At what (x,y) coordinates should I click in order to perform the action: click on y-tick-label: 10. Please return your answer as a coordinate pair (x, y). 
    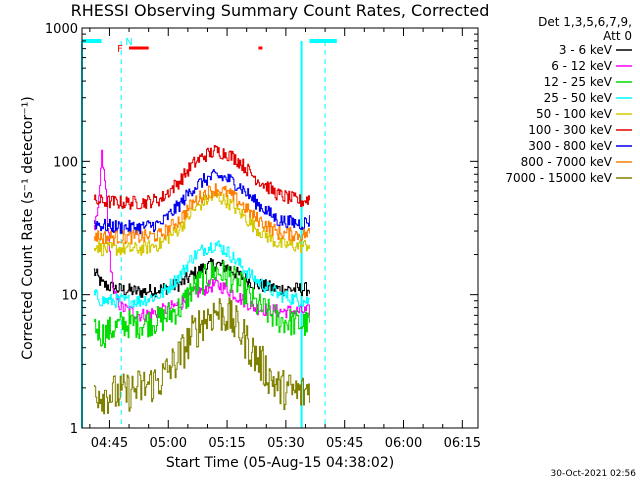
    Looking at the image, I should click on (69, 296).